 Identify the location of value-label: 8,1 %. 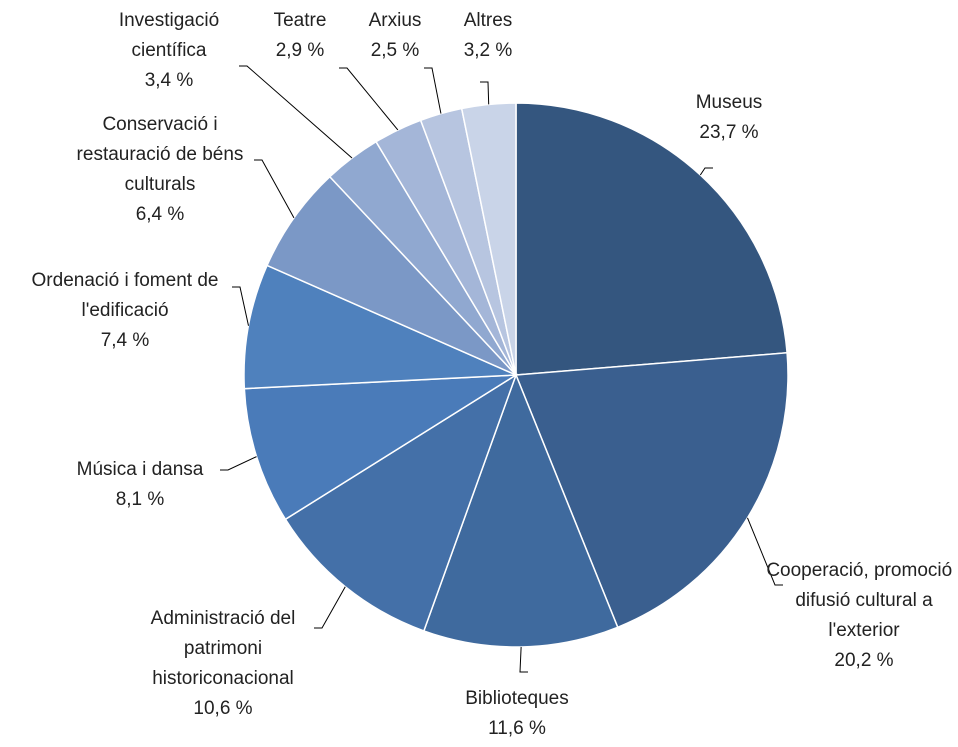
(140, 499).